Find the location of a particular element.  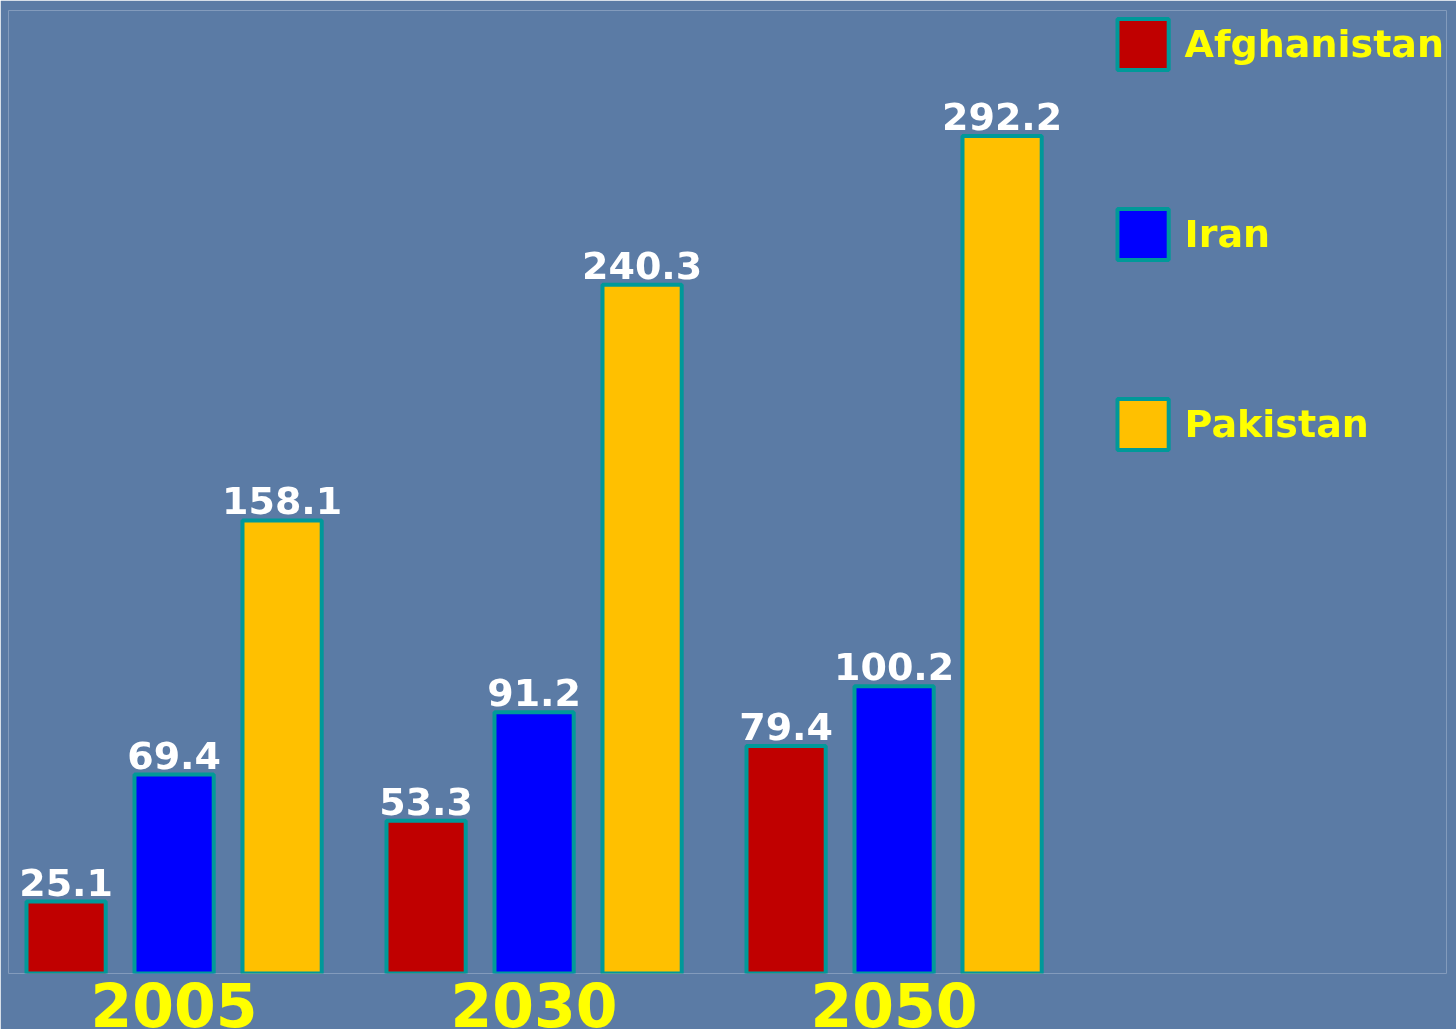

data-label: 53.3 is located at coordinates (426, 801).